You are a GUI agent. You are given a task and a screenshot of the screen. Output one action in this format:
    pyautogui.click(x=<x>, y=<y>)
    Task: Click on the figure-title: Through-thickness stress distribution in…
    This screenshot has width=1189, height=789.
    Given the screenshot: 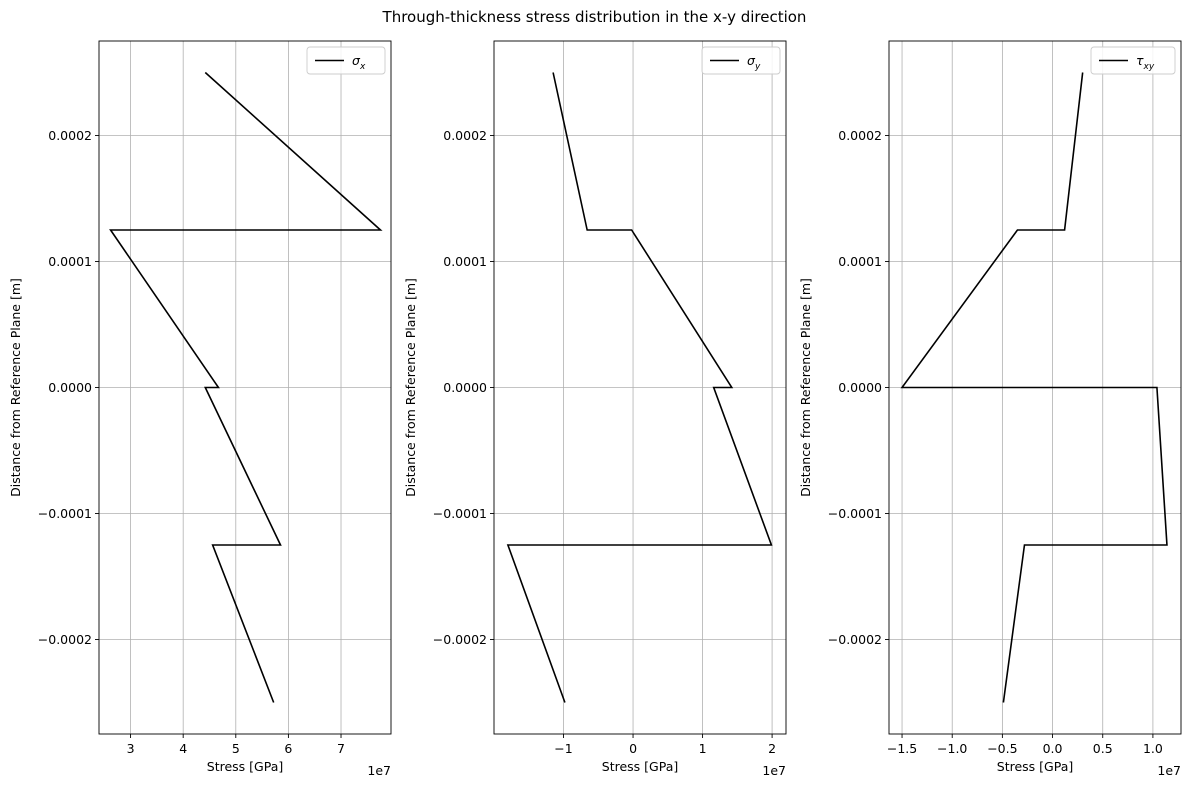 What is the action you would take?
    pyautogui.click(x=594, y=17)
    